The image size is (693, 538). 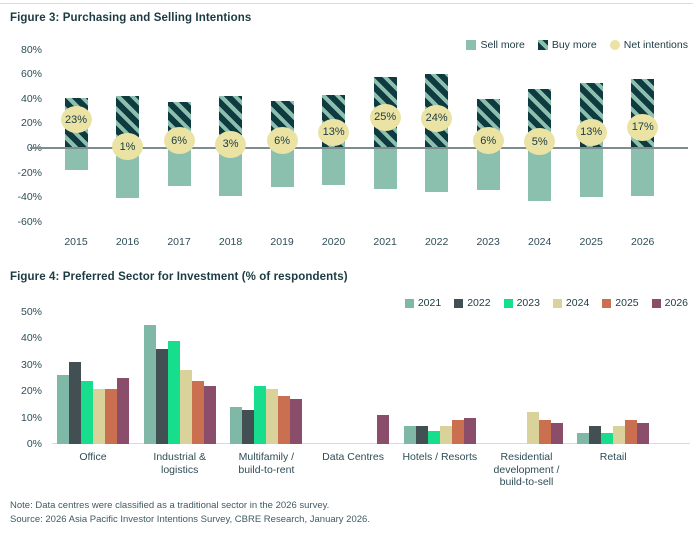 I want to click on legend-item-sell-more: Sell more, so click(x=495, y=45).